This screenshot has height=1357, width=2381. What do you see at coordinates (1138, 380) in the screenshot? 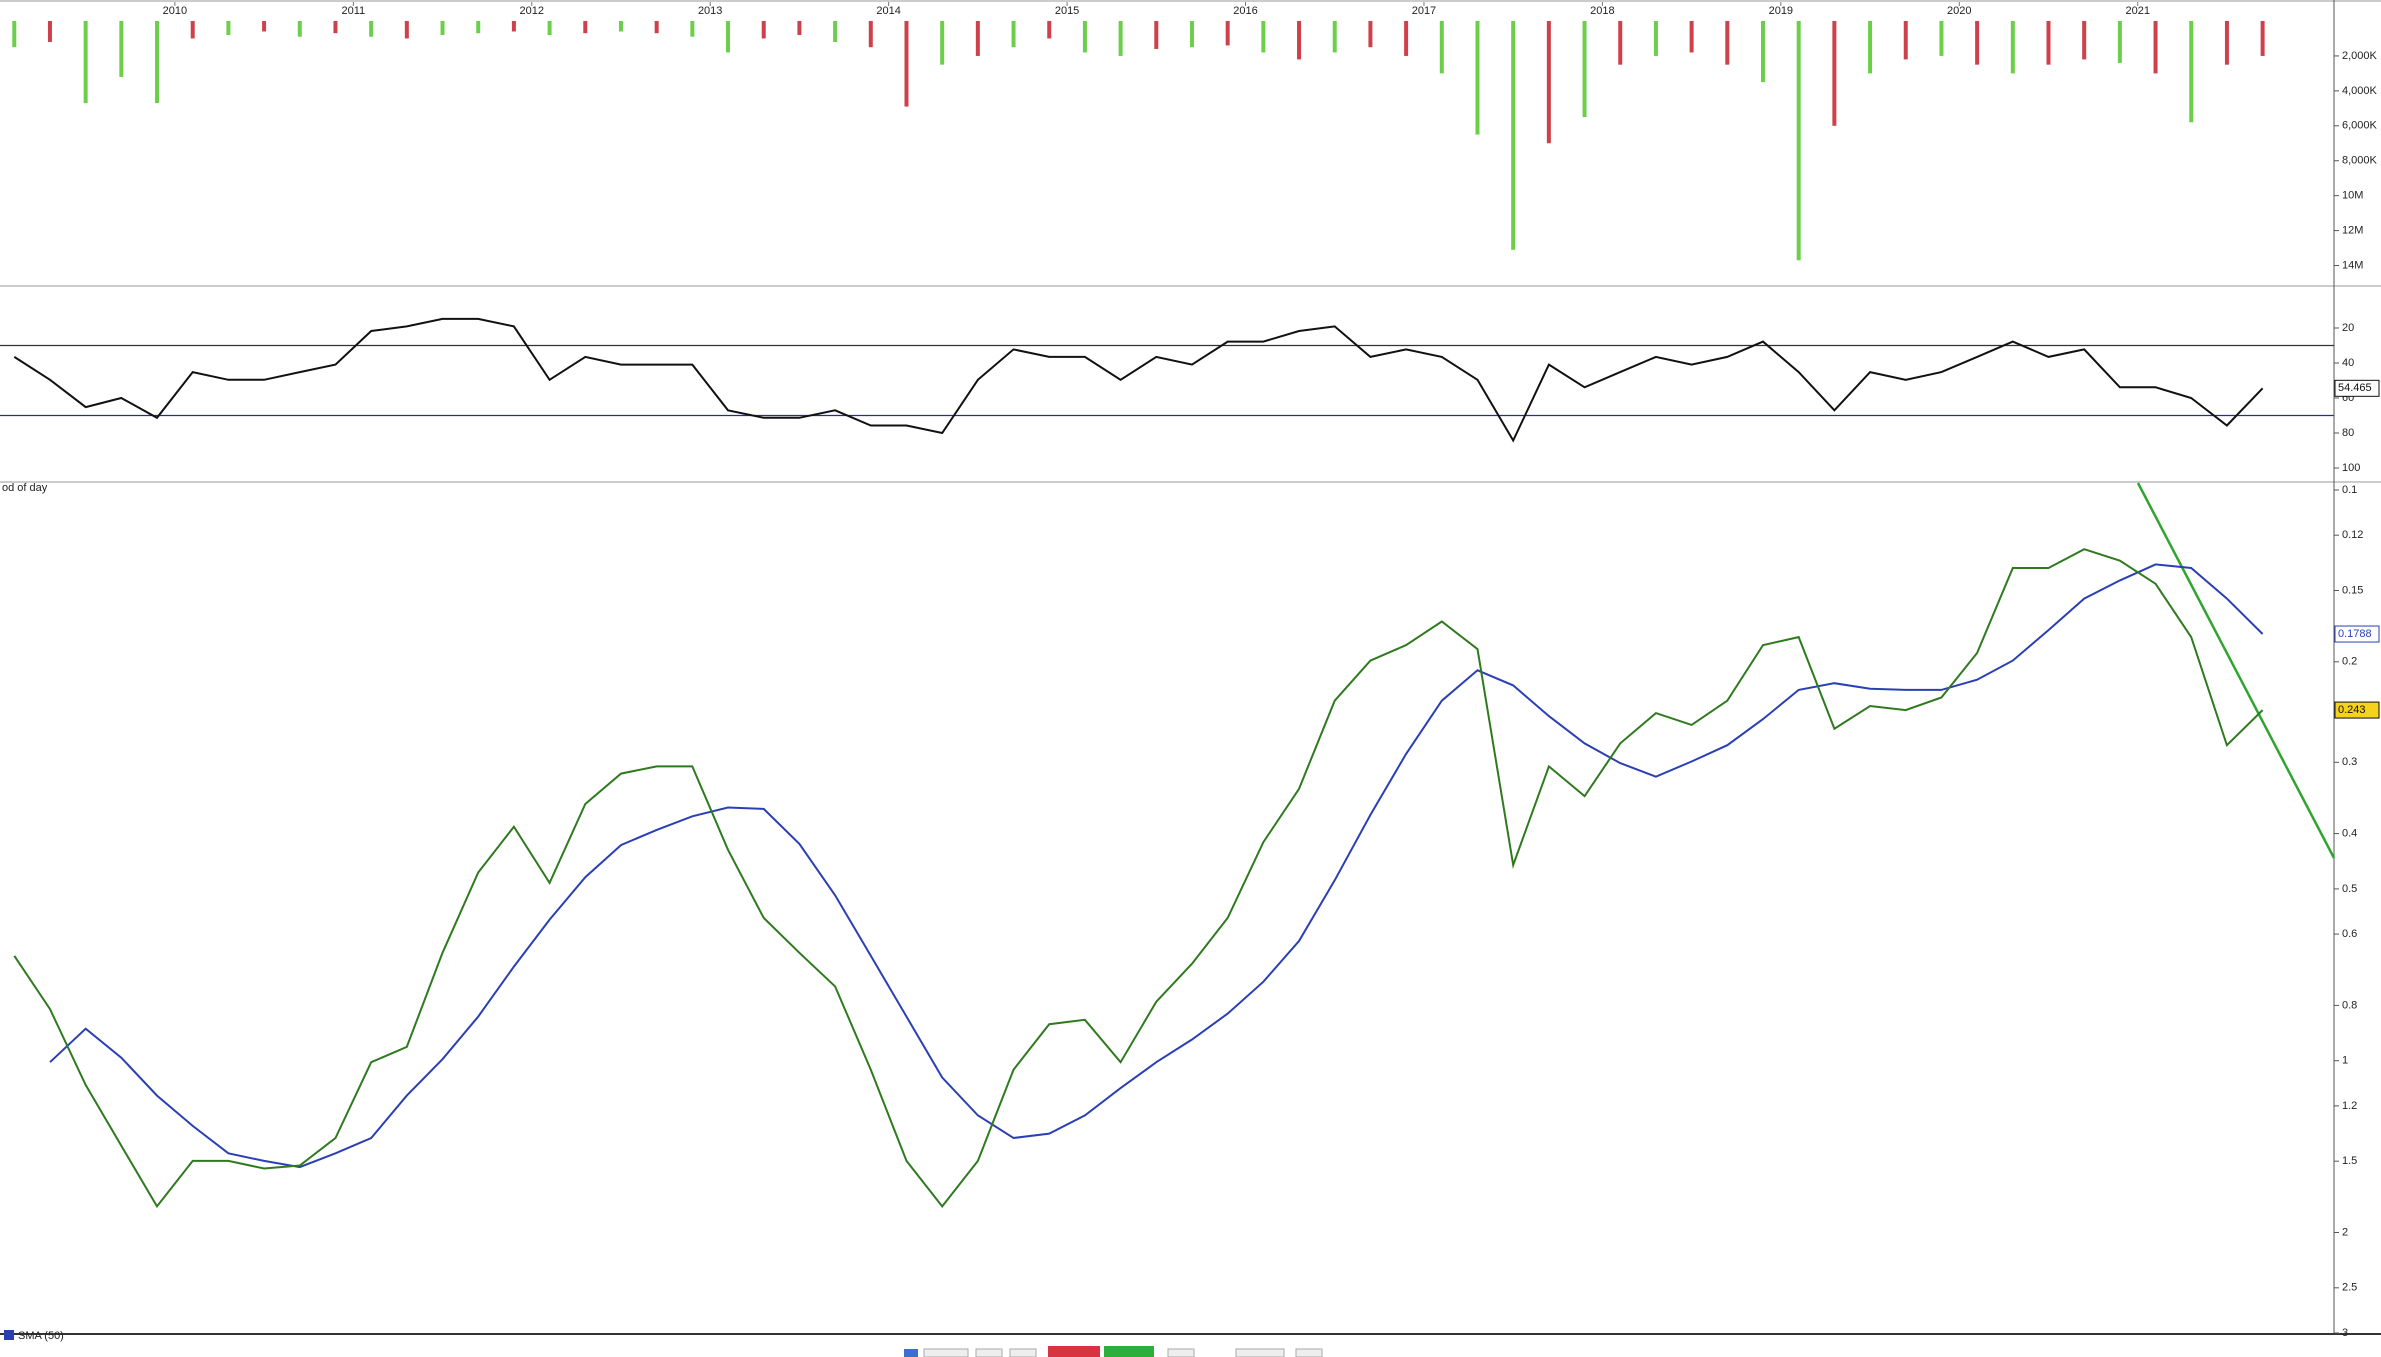
I see `oscillator-line` at bounding box center [1138, 380].